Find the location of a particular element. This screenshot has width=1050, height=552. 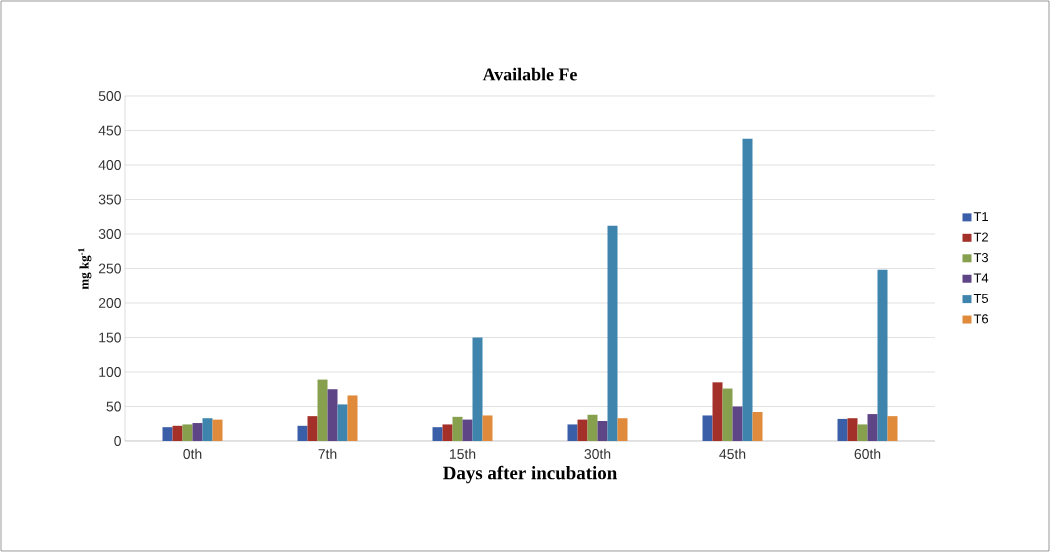

chart-title: Available Fe is located at coordinates (529, 74).